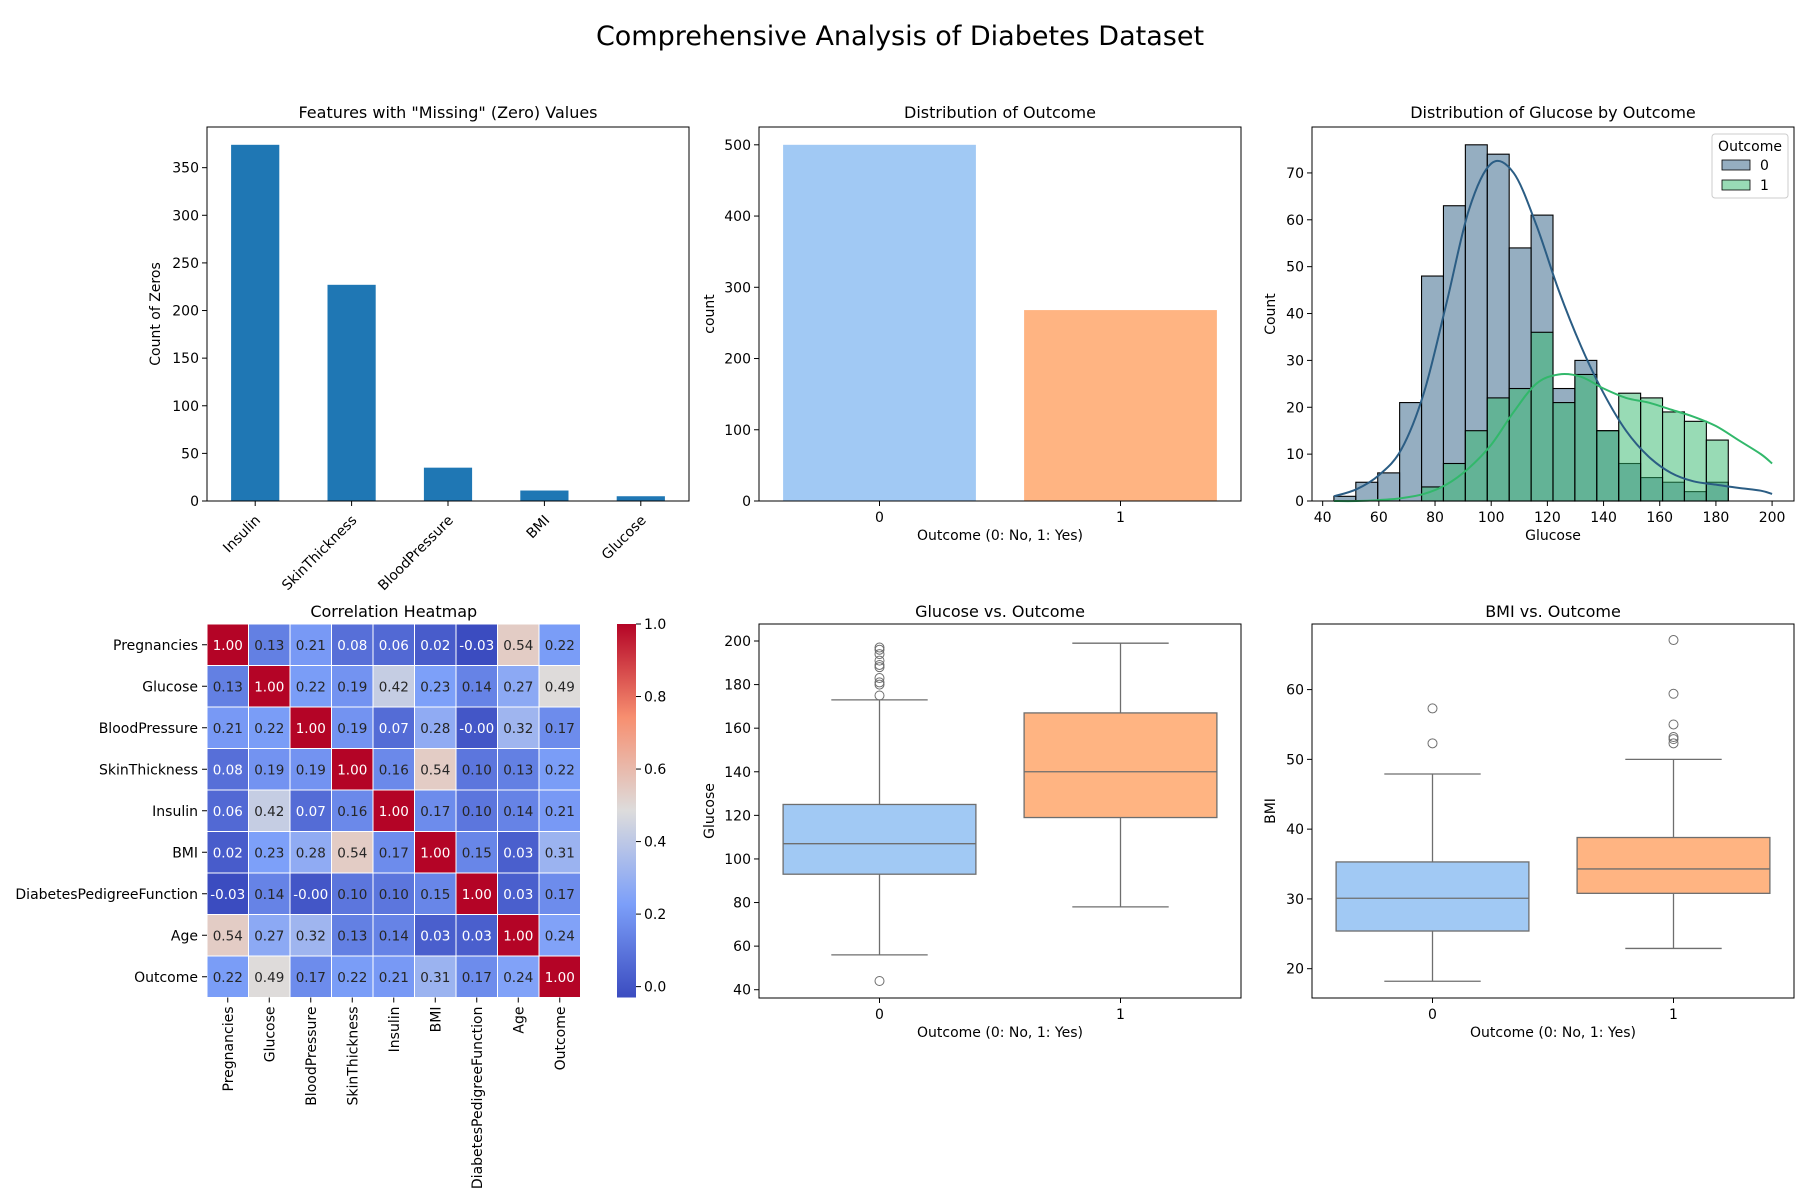 The height and width of the screenshot is (1200, 1800). I want to click on heatmap-value: 0.10, so click(352, 895).